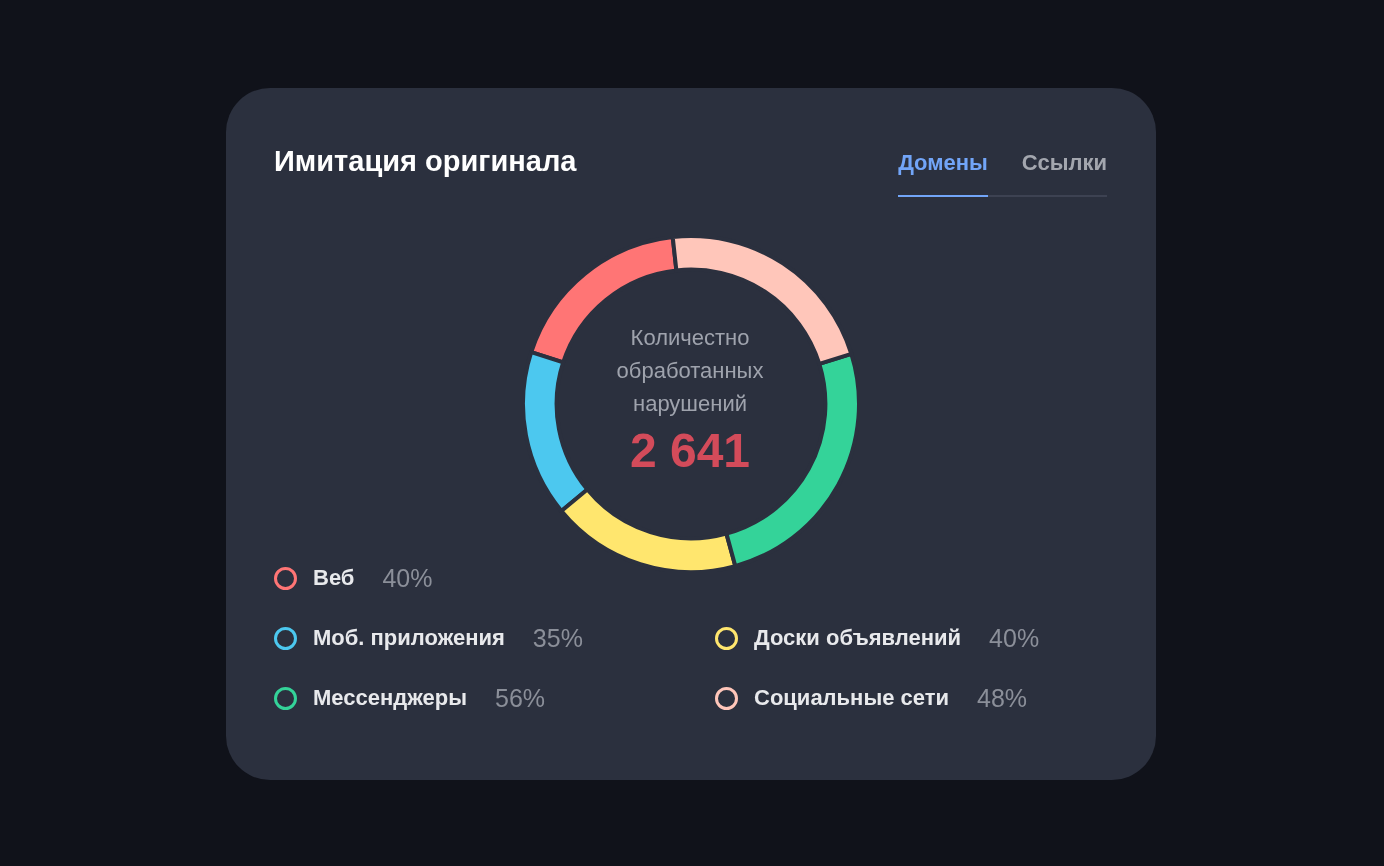 Image resolution: width=1384 pixels, height=866 pixels. Describe the element at coordinates (409, 638) in the screenshot. I see `legend-label: Моб. приложения` at that location.